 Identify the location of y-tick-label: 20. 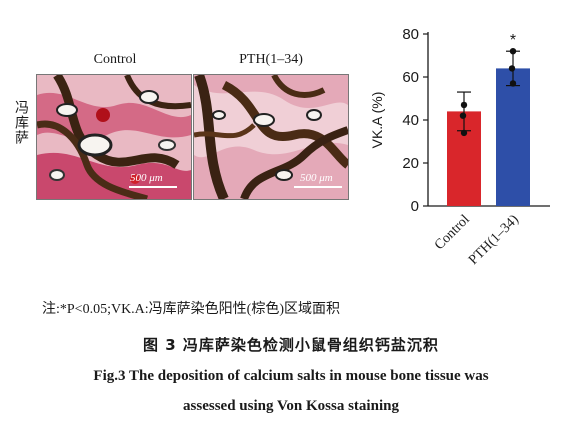
(410, 163).